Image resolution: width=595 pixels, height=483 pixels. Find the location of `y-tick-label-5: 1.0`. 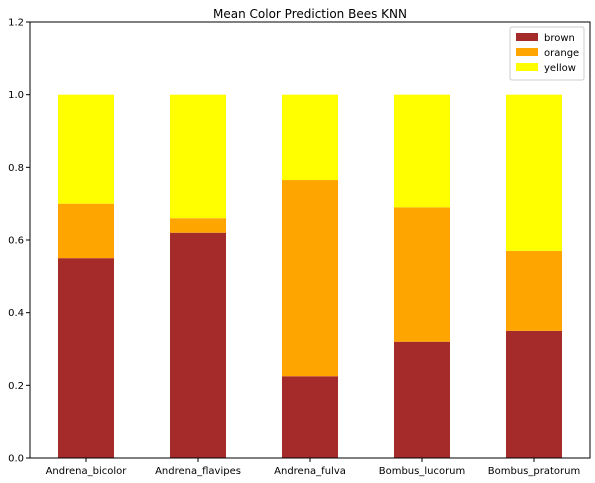

y-tick-label-5: 1.0 is located at coordinates (16, 95).